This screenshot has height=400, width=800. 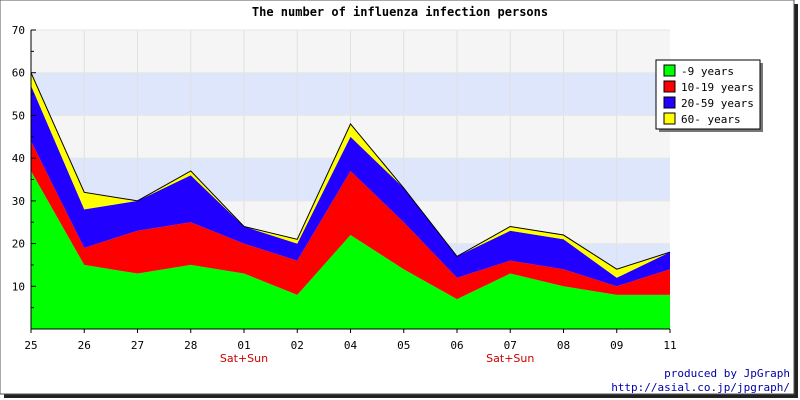 I want to click on legend-label-2: 20-59 years, so click(x=717, y=103).